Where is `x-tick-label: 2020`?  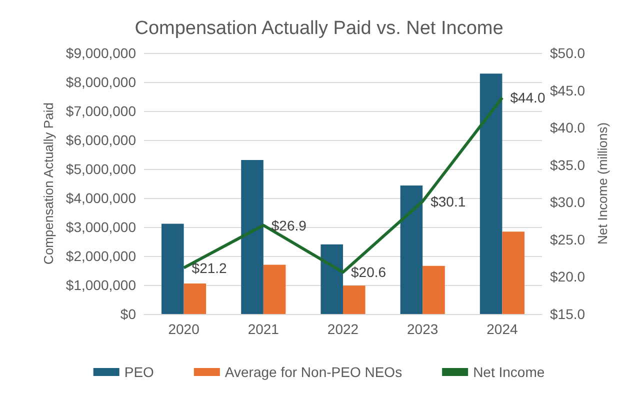 x-tick-label: 2020 is located at coordinates (184, 329).